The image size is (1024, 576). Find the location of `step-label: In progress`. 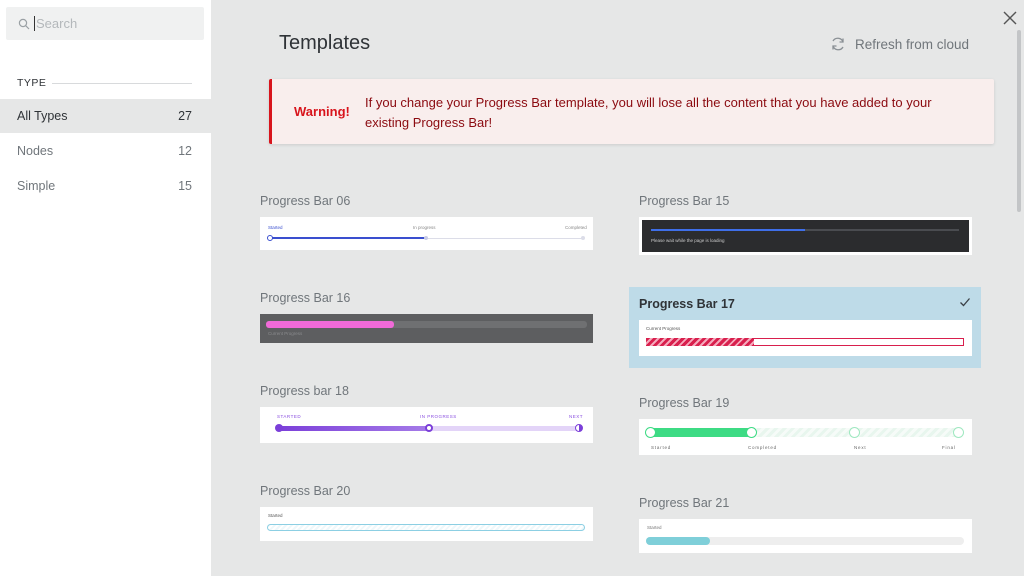

step-label: In progress is located at coordinates (424, 227).